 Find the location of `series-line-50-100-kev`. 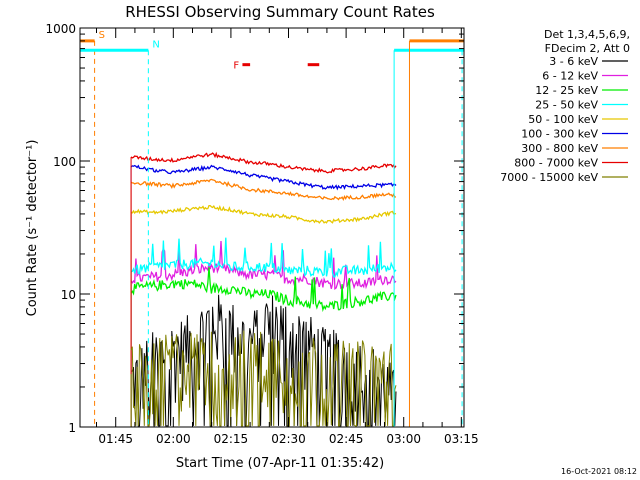

series-line-50-100-kev is located at coordinates (263, 214).